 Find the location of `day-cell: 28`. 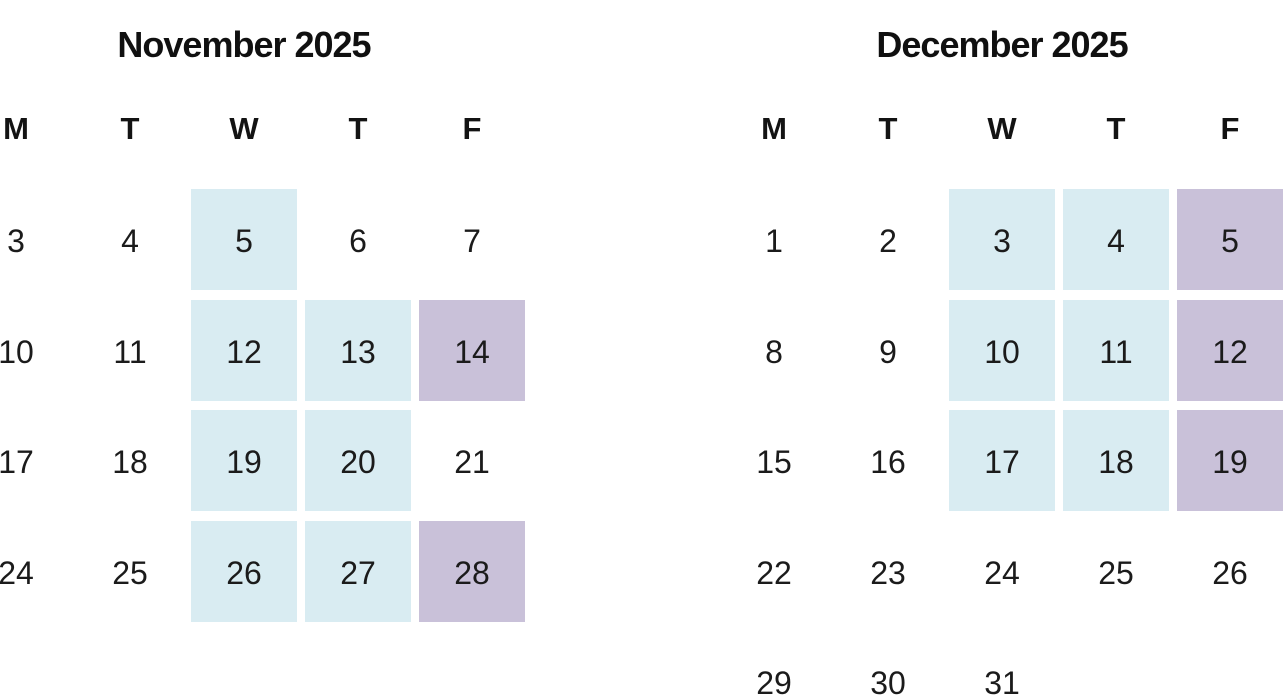

day-cell: 28 is located at coordinates (472, 571).